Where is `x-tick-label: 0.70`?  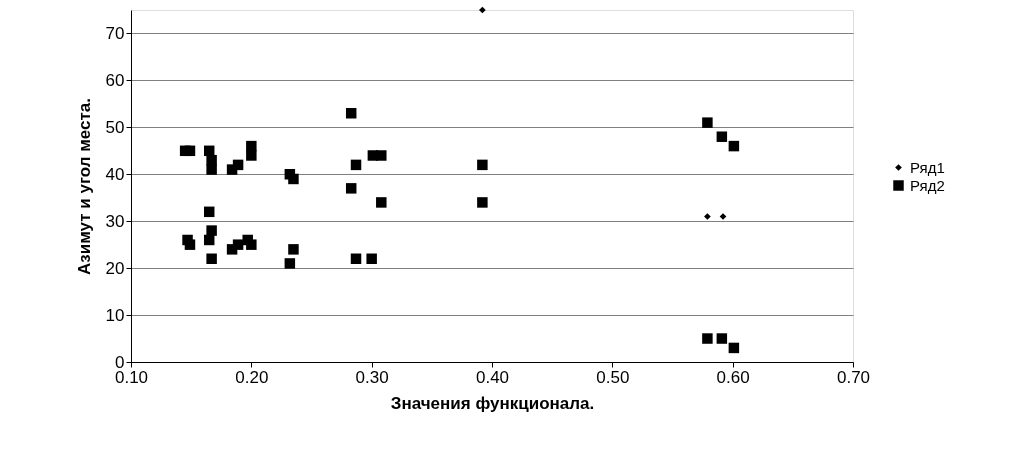
x-tick-label: 0.70 is located at coordinates (853, 377).